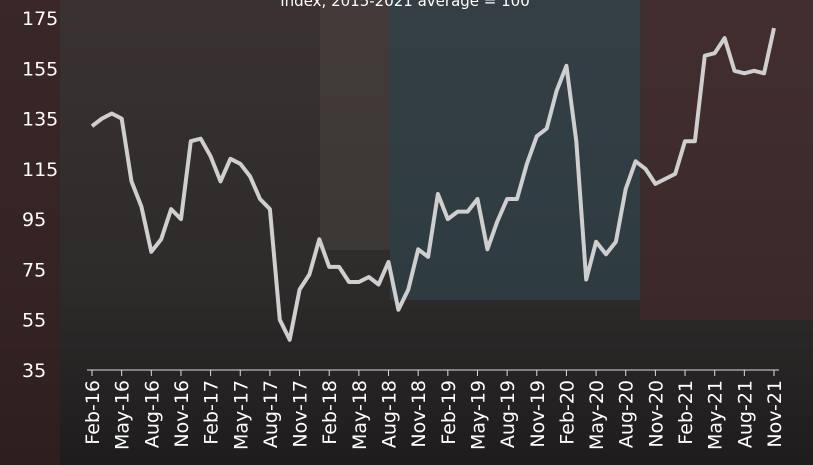  Describe the element at coordinates (419, 414) in the screenshot. I see `x-tick-label: Nov-18` at that location.